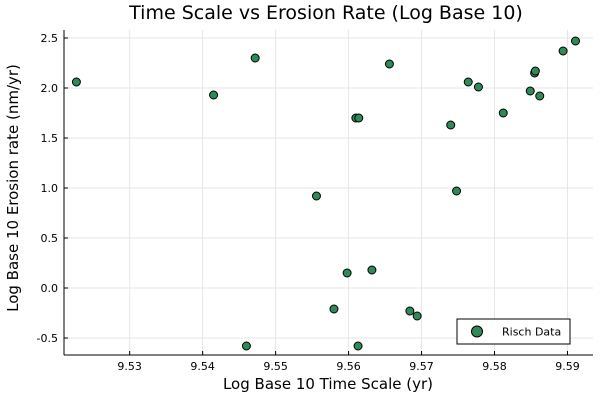 The height and width of the screenshot is (400, 600). What do you see at coordinates (13, 188) in the screenshot?
I see `y-axis-label: Log Base 10 Erosion rate (nm/yr)` at bounding box center [13, 188].